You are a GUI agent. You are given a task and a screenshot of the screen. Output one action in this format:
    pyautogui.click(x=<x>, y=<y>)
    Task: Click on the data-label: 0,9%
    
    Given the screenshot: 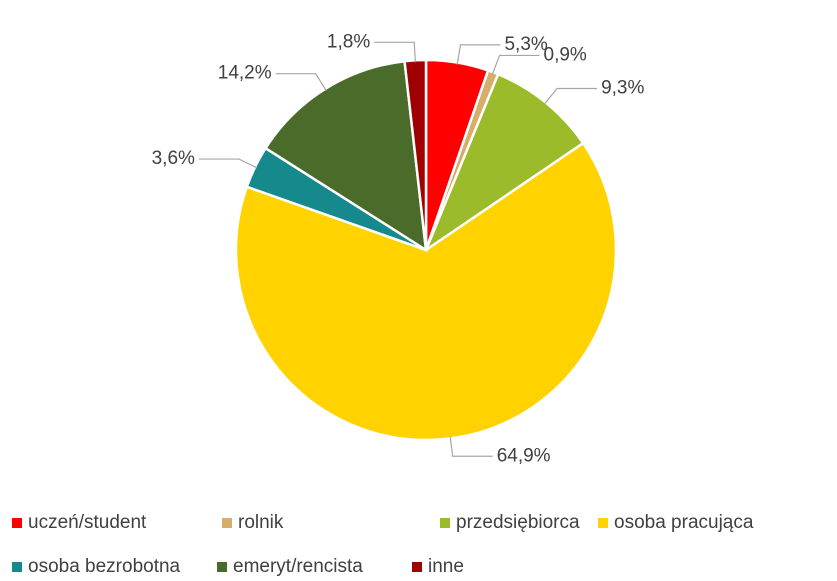 What is the action you would take?
    pyautogui.click(x=565, y=54)
    